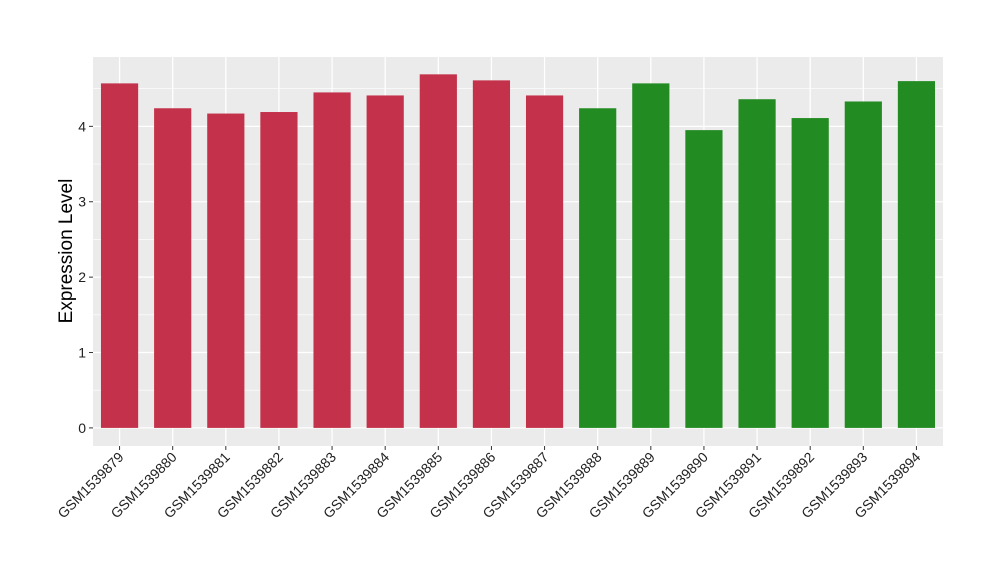  Describe the element at coordinates (279, 270) in the screenshot. I see `bar-GSM1539882` at that location.